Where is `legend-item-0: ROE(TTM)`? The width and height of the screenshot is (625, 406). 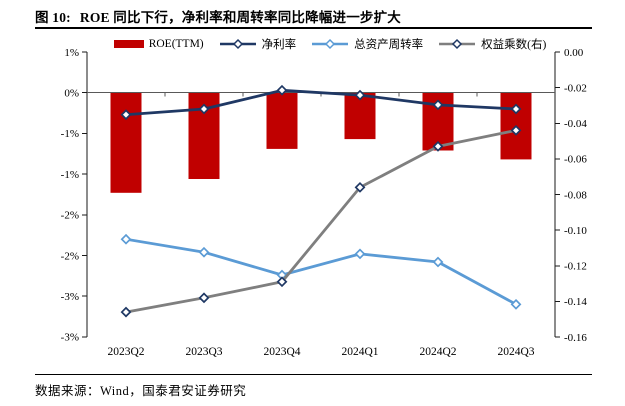 legend-item-0: ROE(TTM) is located at coordinates (158, 44).